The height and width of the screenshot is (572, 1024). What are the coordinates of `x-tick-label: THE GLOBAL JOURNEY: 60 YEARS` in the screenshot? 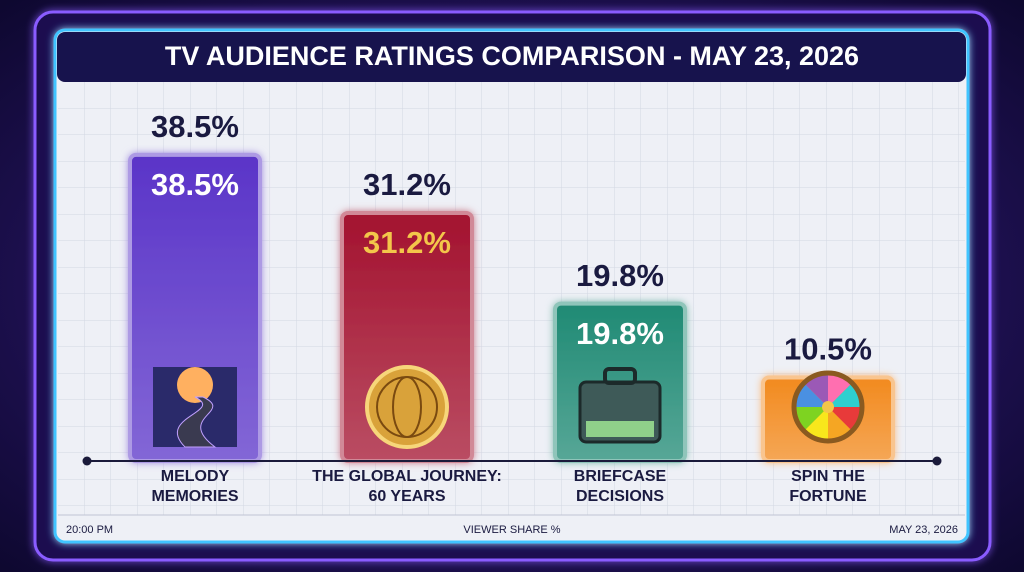 It's located at (407, 486).